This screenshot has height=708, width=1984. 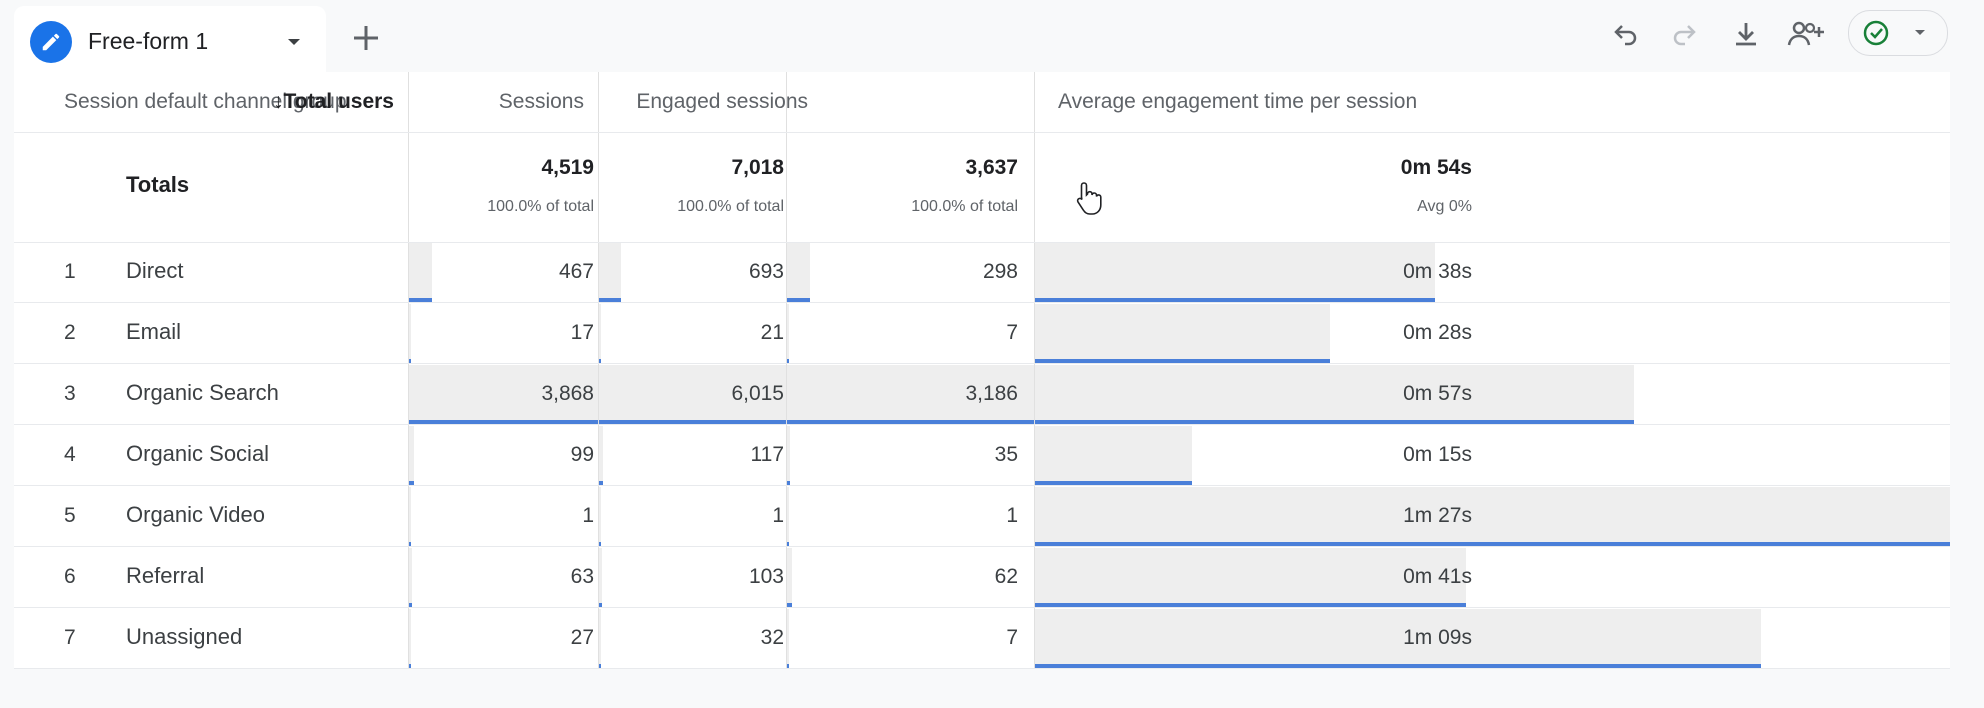 What do you see at coordinates (541, 101) in the screenshot?
I see `column-header-sessions: Sessions` at bounding box center [541, 101].